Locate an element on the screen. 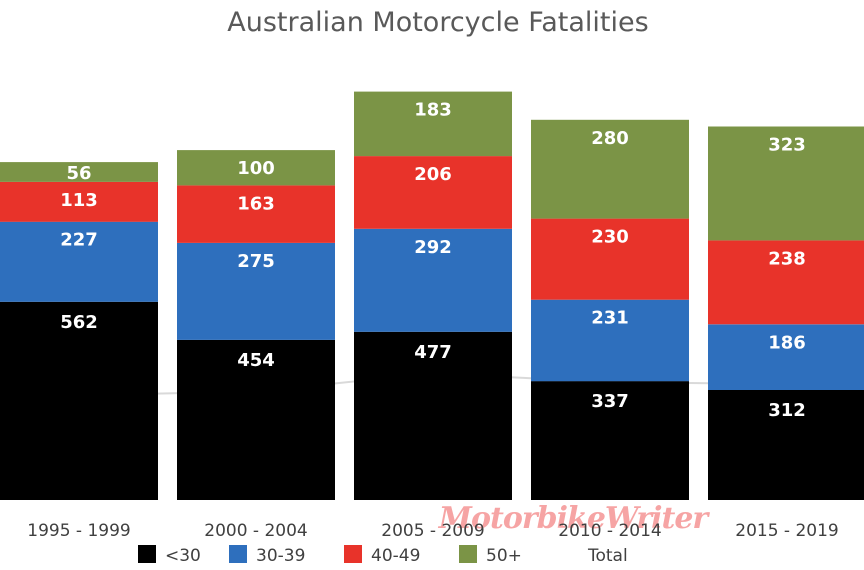 The width and height of the screenshot is (864, 570). legend-label: 30-39 is located at coordinates (280, 556).